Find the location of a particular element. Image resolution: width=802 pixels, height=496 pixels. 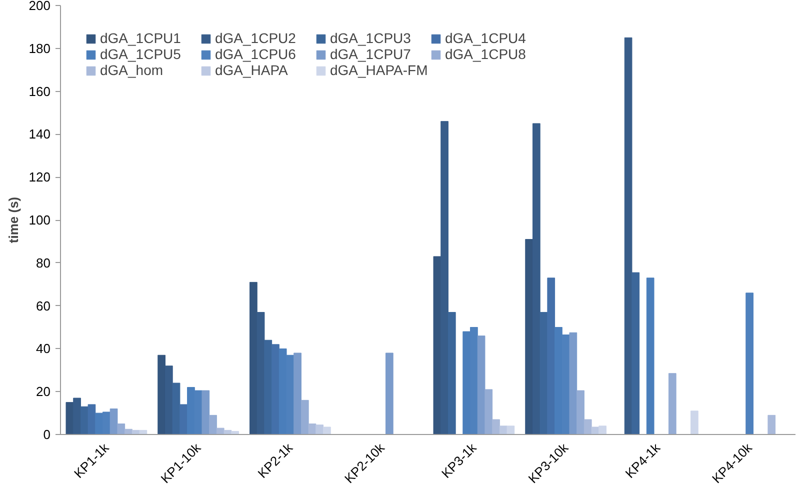

y-tick-label: 60 is located at coordinates (43, 306).